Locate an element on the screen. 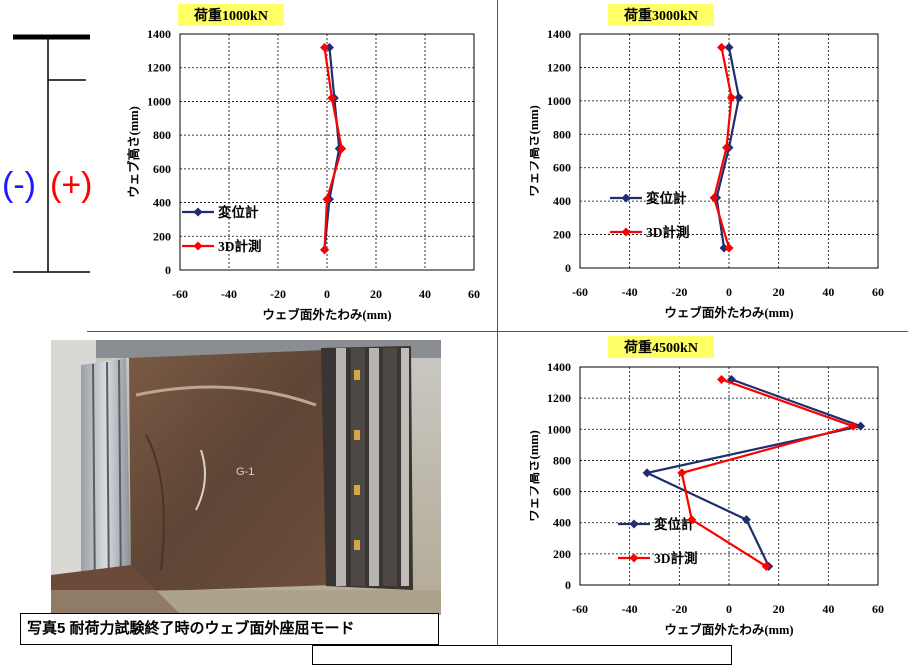 The height and width of the screenshot is (665, 908). horizontal-divider is located at coordinates (497, 331).